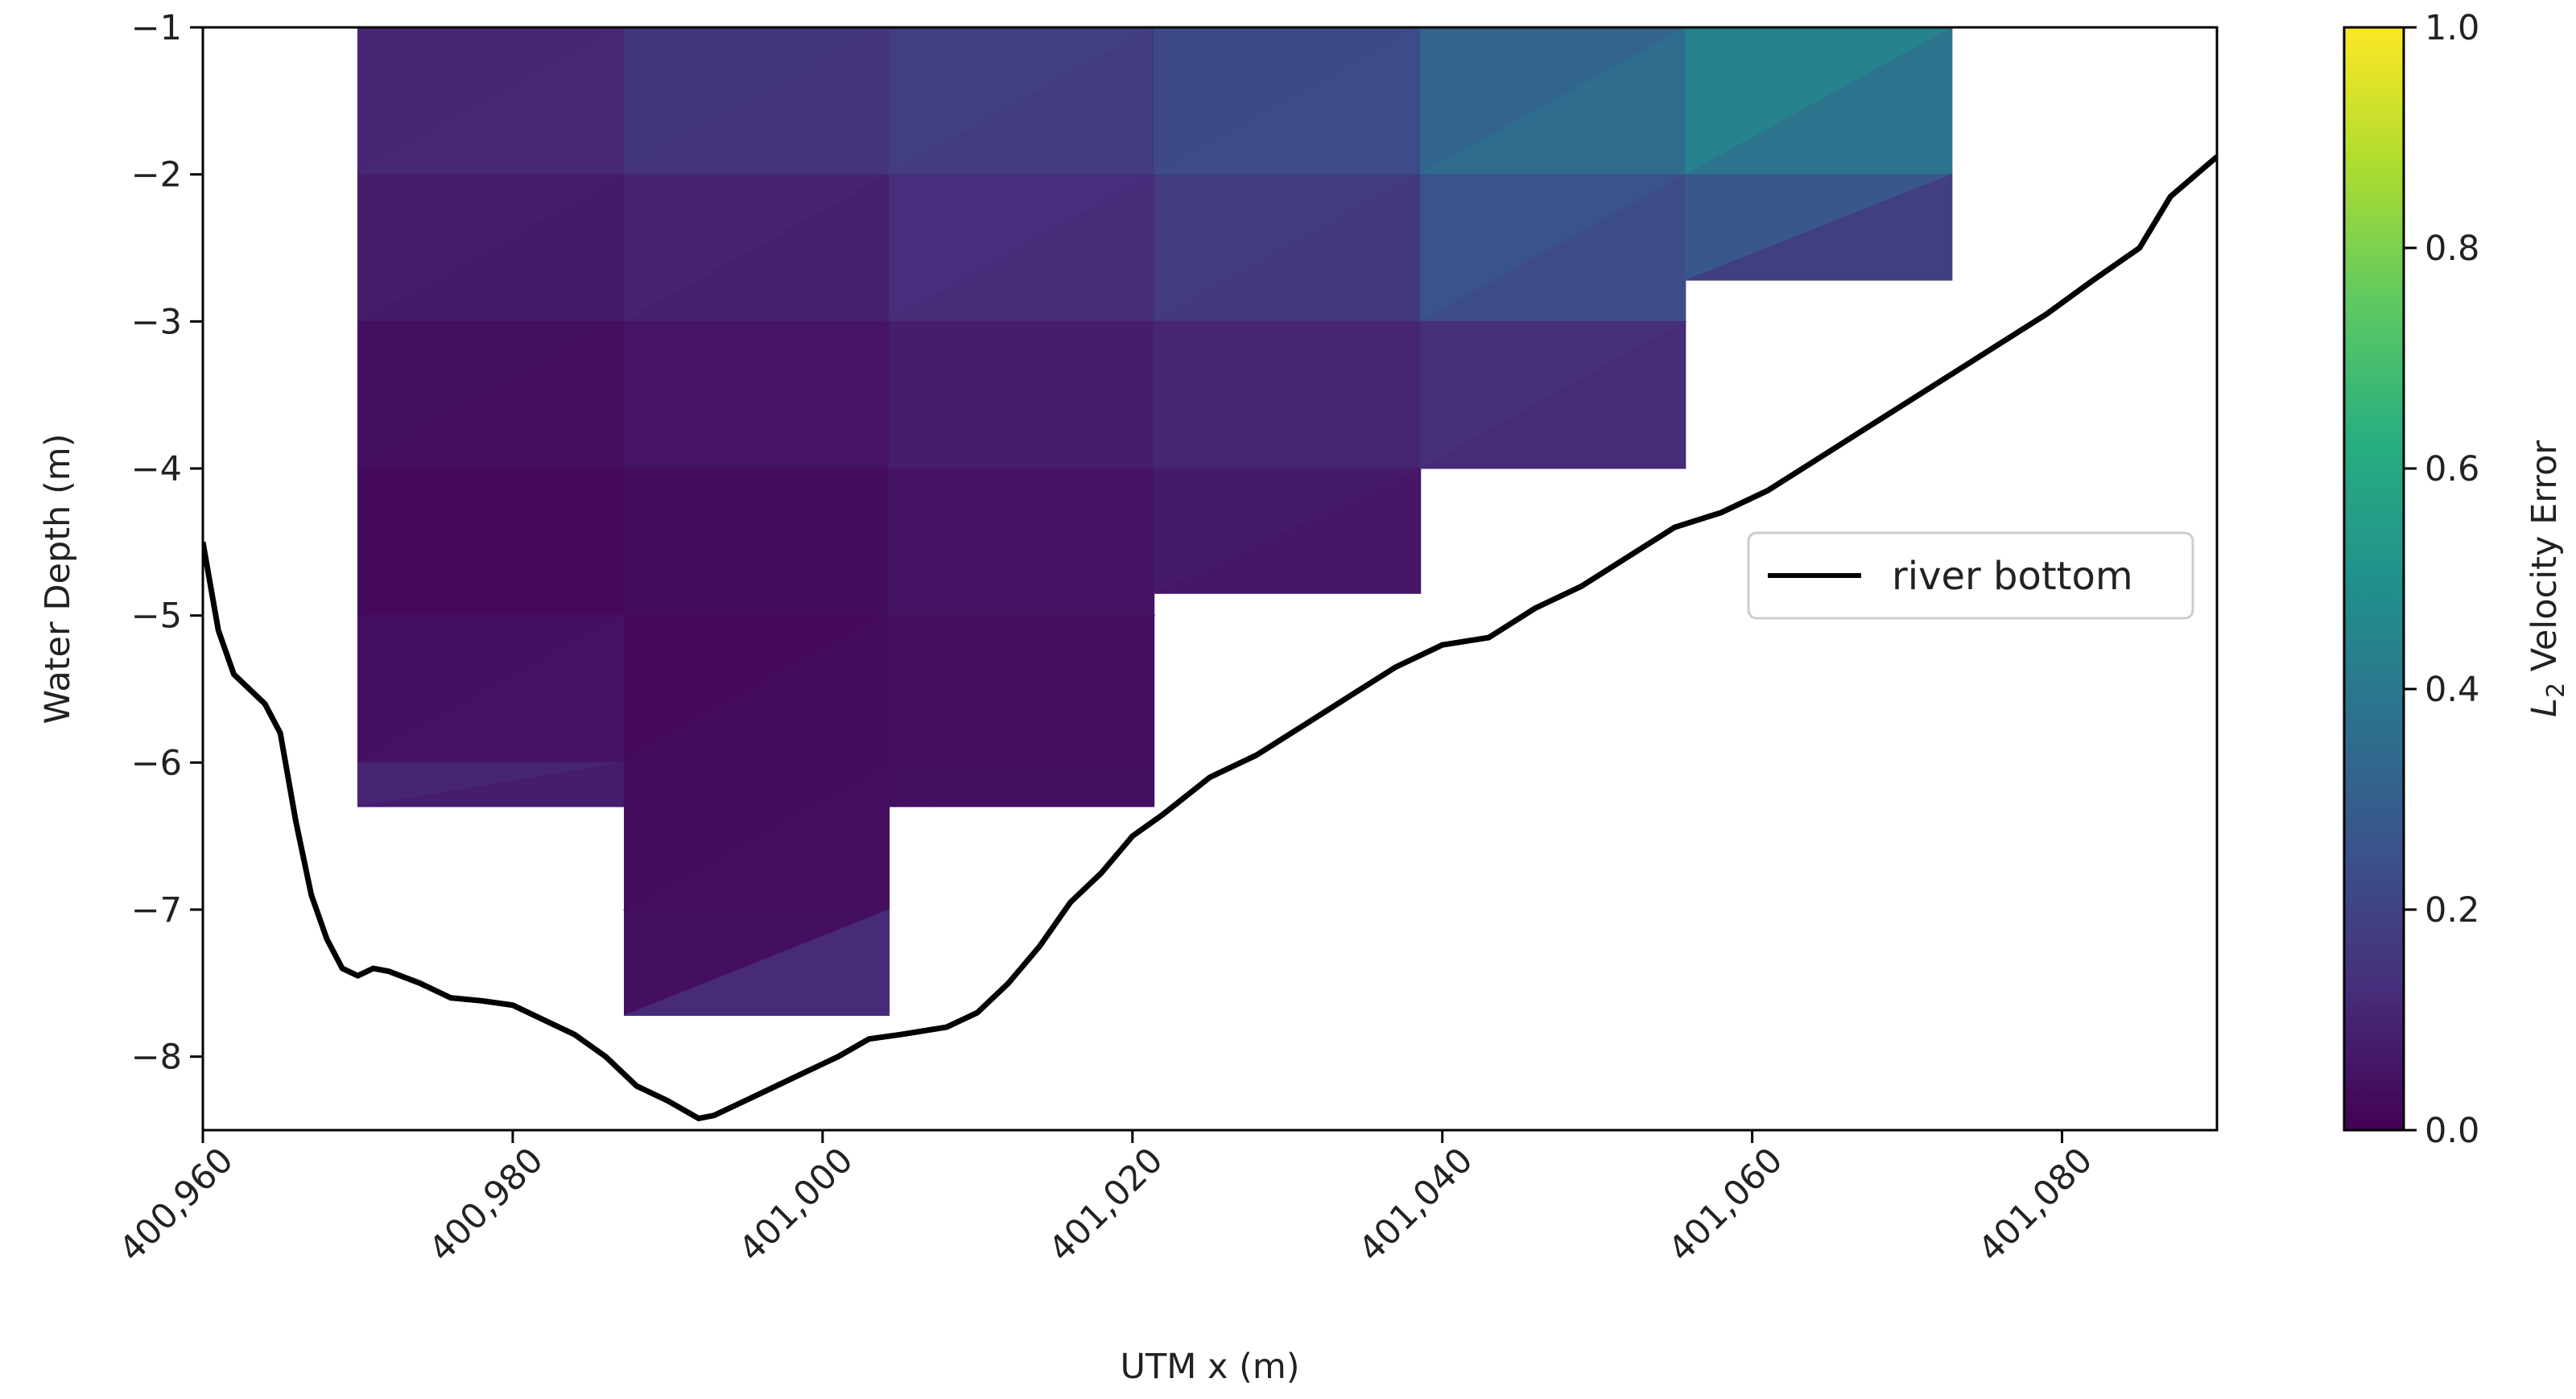 The image size is (2576, 1399). I want to click on colorbar-tick-label: 0.8, so click(2452, 249).